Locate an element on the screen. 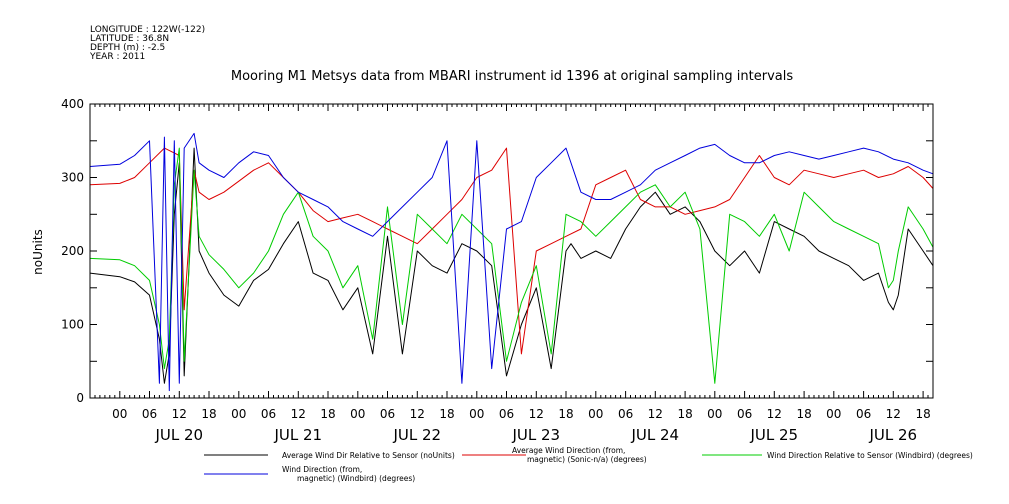 The width and height of the screenshot is (1009, 504). y-axis-label: noUnits is located at coordinates (38, 252).